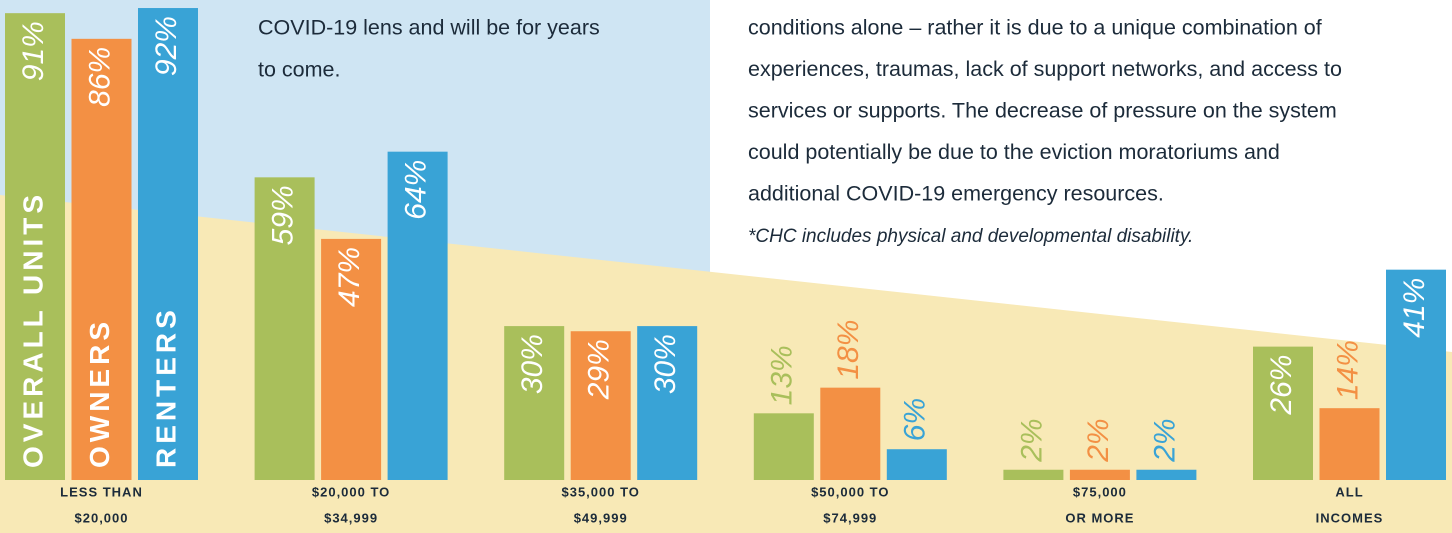 The width and height of the screenshot is (1452, 533). What do you see at coordinates (33, 51) in the screenshot?
I see `value-label: 91%` at bounding box center [33, 51].